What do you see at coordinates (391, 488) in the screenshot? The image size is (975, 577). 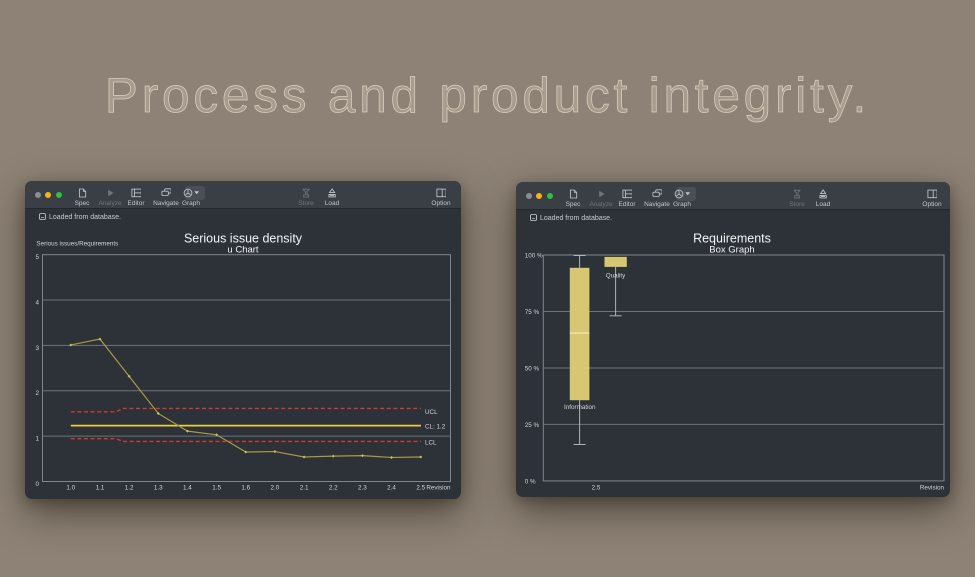 I see `svg-text: 2.4` at bounding box center [391, 488].